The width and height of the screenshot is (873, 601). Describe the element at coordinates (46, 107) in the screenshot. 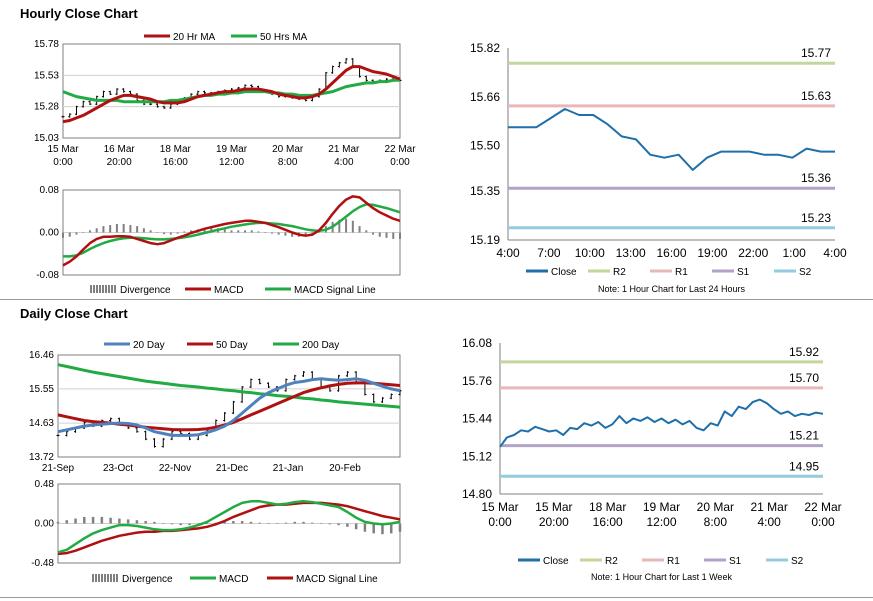

I see `hourly-price-y-tick: 15.28` at that location.